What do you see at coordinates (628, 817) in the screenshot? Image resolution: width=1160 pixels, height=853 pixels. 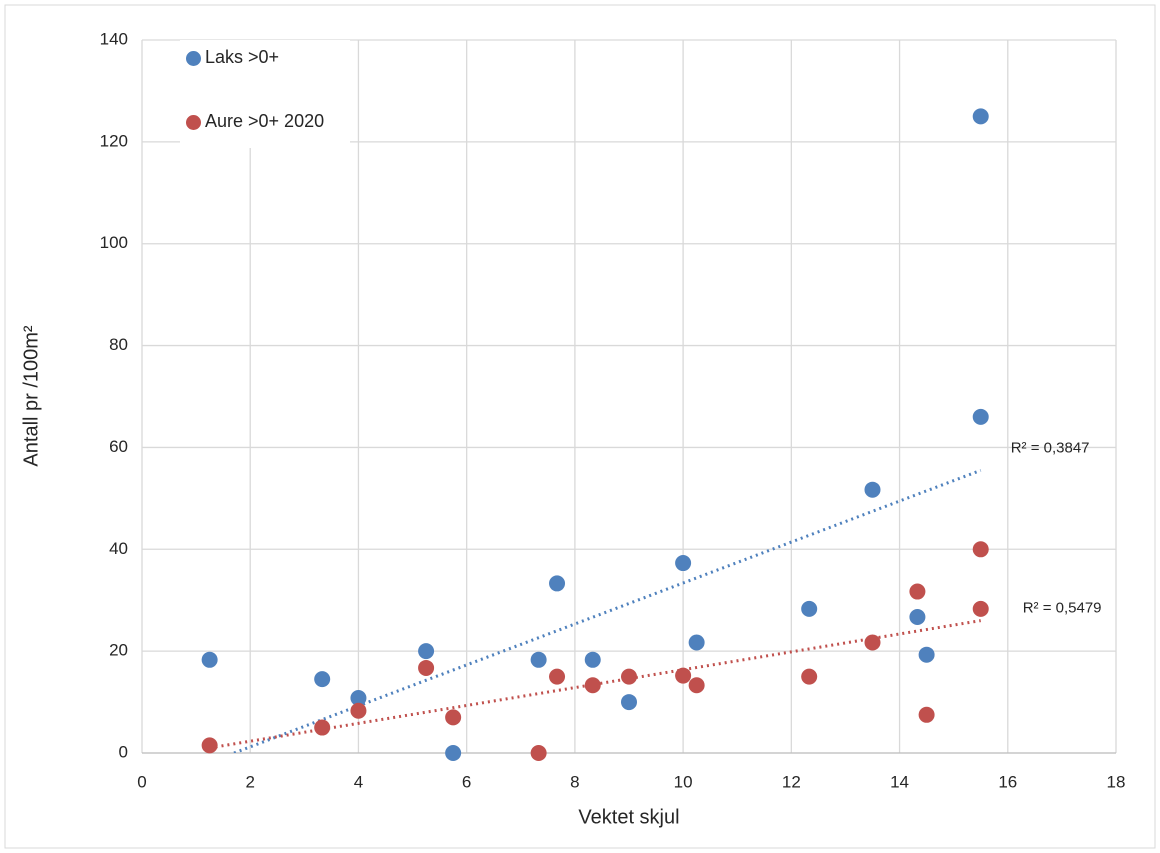 I see `x-axis-label: Vektet skjul` at bounding box center [628, 817].